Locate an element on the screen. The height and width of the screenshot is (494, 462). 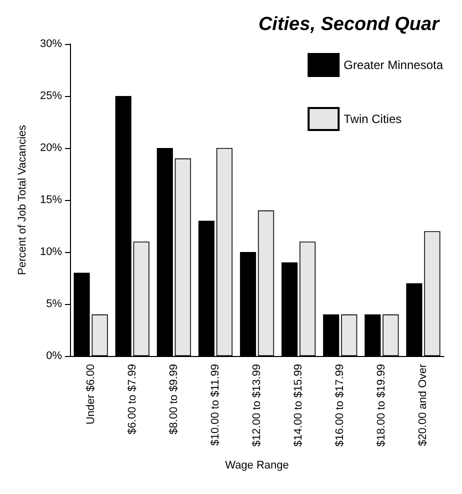
y-tick-label: 10% is located at coordinates (51, 252).